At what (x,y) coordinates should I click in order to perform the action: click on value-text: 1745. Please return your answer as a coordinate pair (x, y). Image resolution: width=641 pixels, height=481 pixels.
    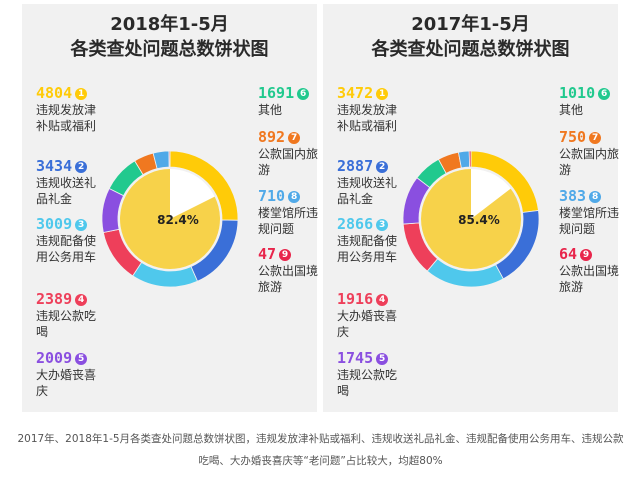
    Looking at the image, I should click on (355, 358).